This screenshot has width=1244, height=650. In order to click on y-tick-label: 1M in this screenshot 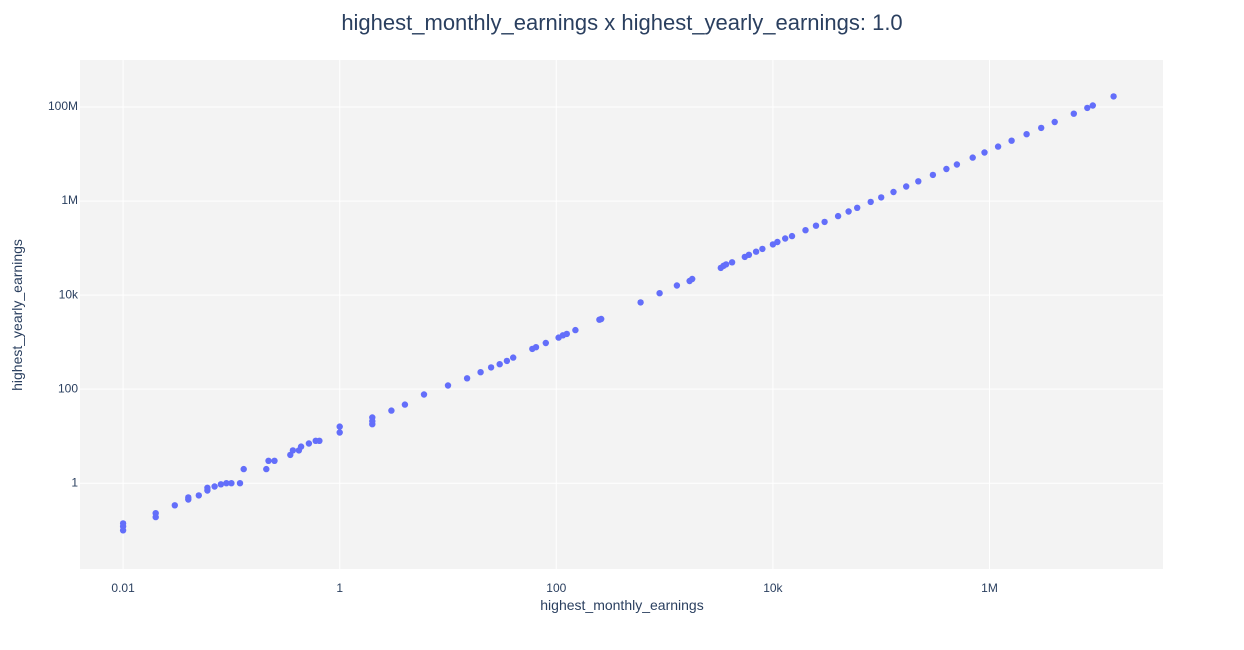, I will do `click(69, 200)`.